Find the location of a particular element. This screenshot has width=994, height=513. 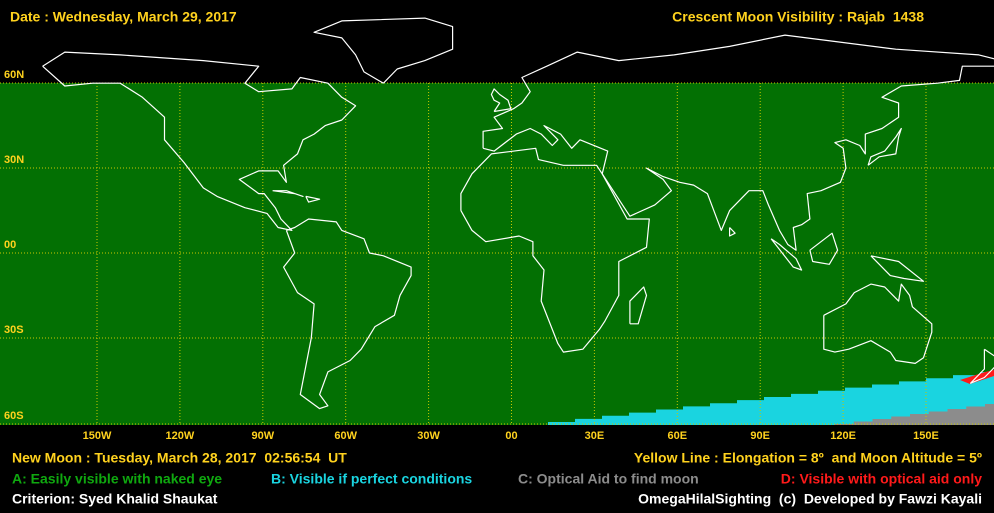

longitude-label: 150E is located at coordinates (926, 436).